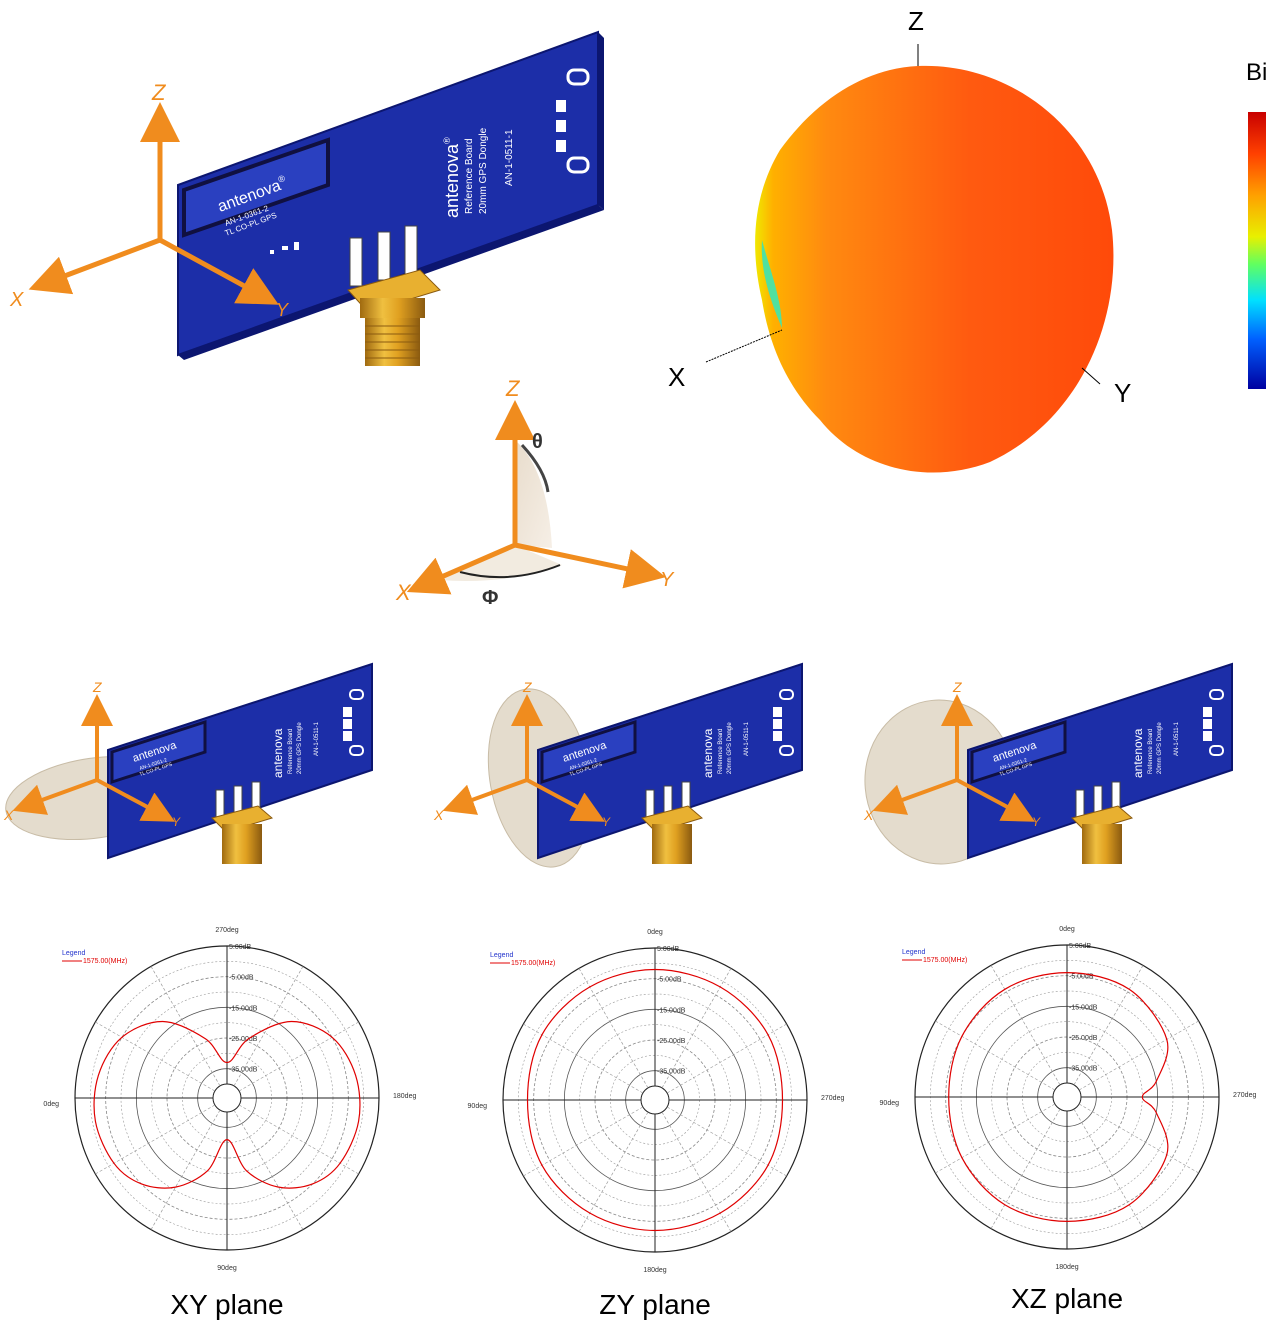 The height and width of the screenshot is (1322, 1281). What do you see at coordinates (601, 121) in the screenshot?
I see `pcb-board-edge` at bounding box center [601, 121].